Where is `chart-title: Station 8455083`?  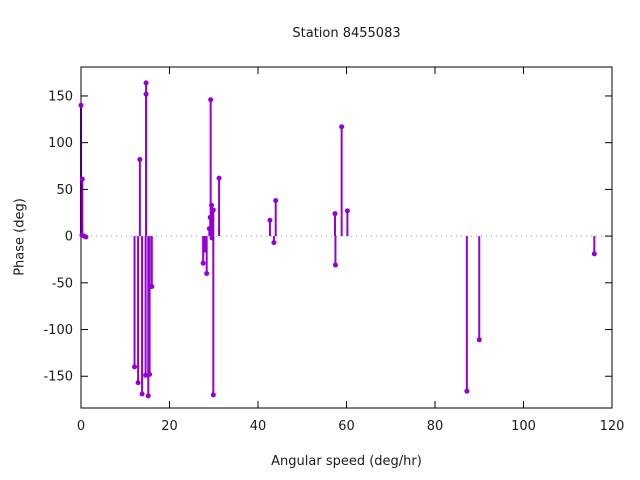 chart-title: Station 8455083 is located at coordinates (346, 33).